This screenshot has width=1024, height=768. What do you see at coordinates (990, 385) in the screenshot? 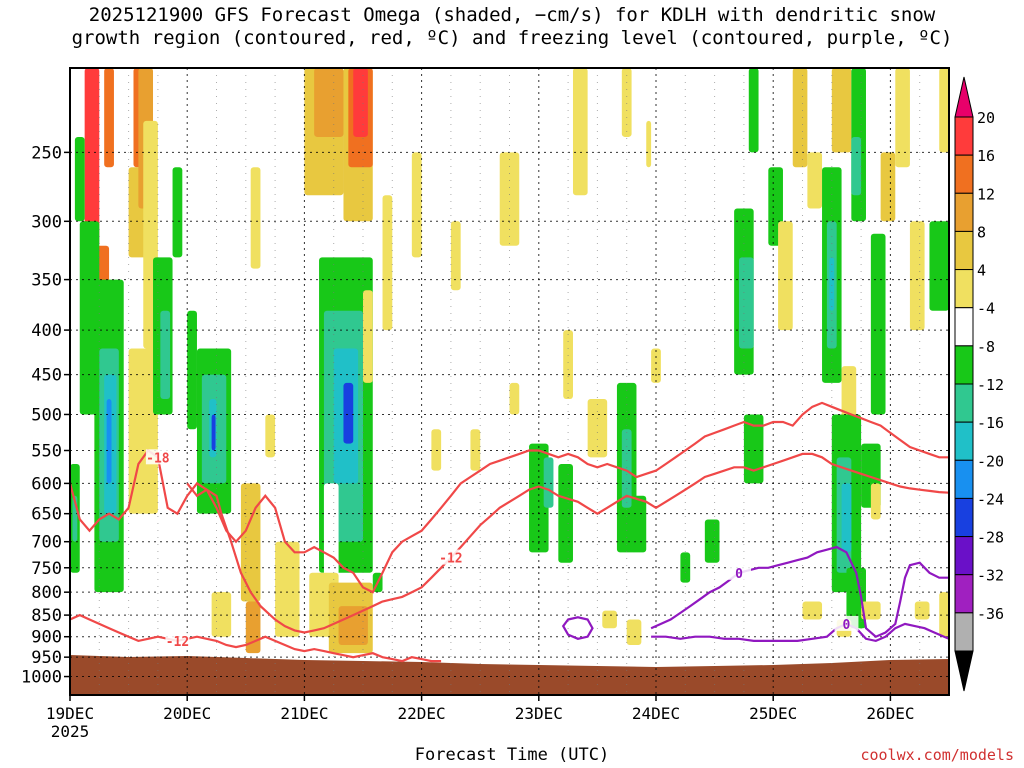
I see `colorbar-label: -12` at bounding box center [990, 385].